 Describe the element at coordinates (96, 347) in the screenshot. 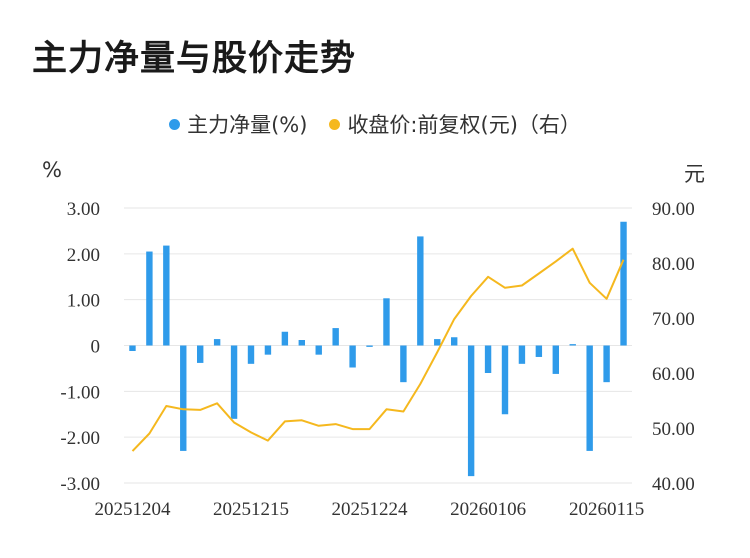

I see `left-tick-label: 0` at that location.